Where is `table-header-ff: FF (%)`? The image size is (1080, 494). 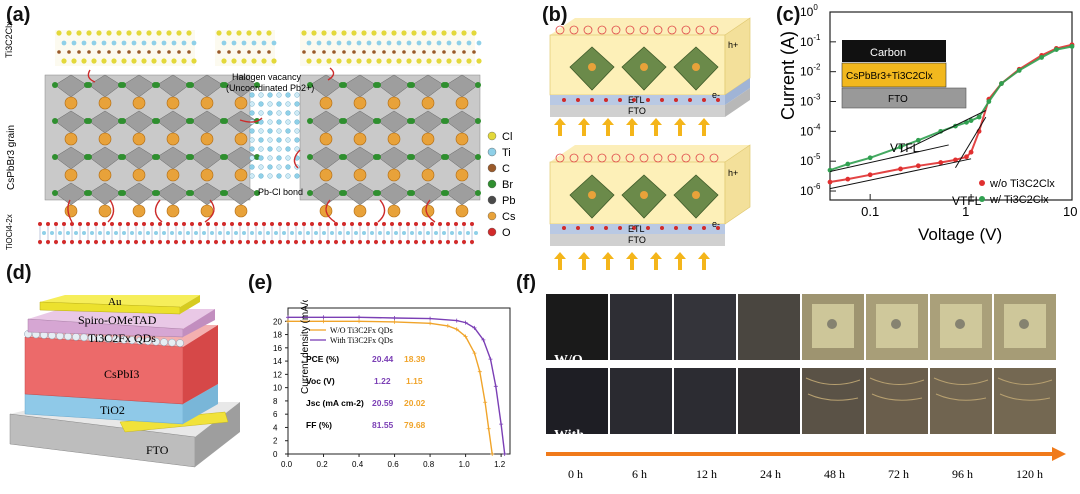 table-header-ff: FF (%) is located at coordinates (319, 425).